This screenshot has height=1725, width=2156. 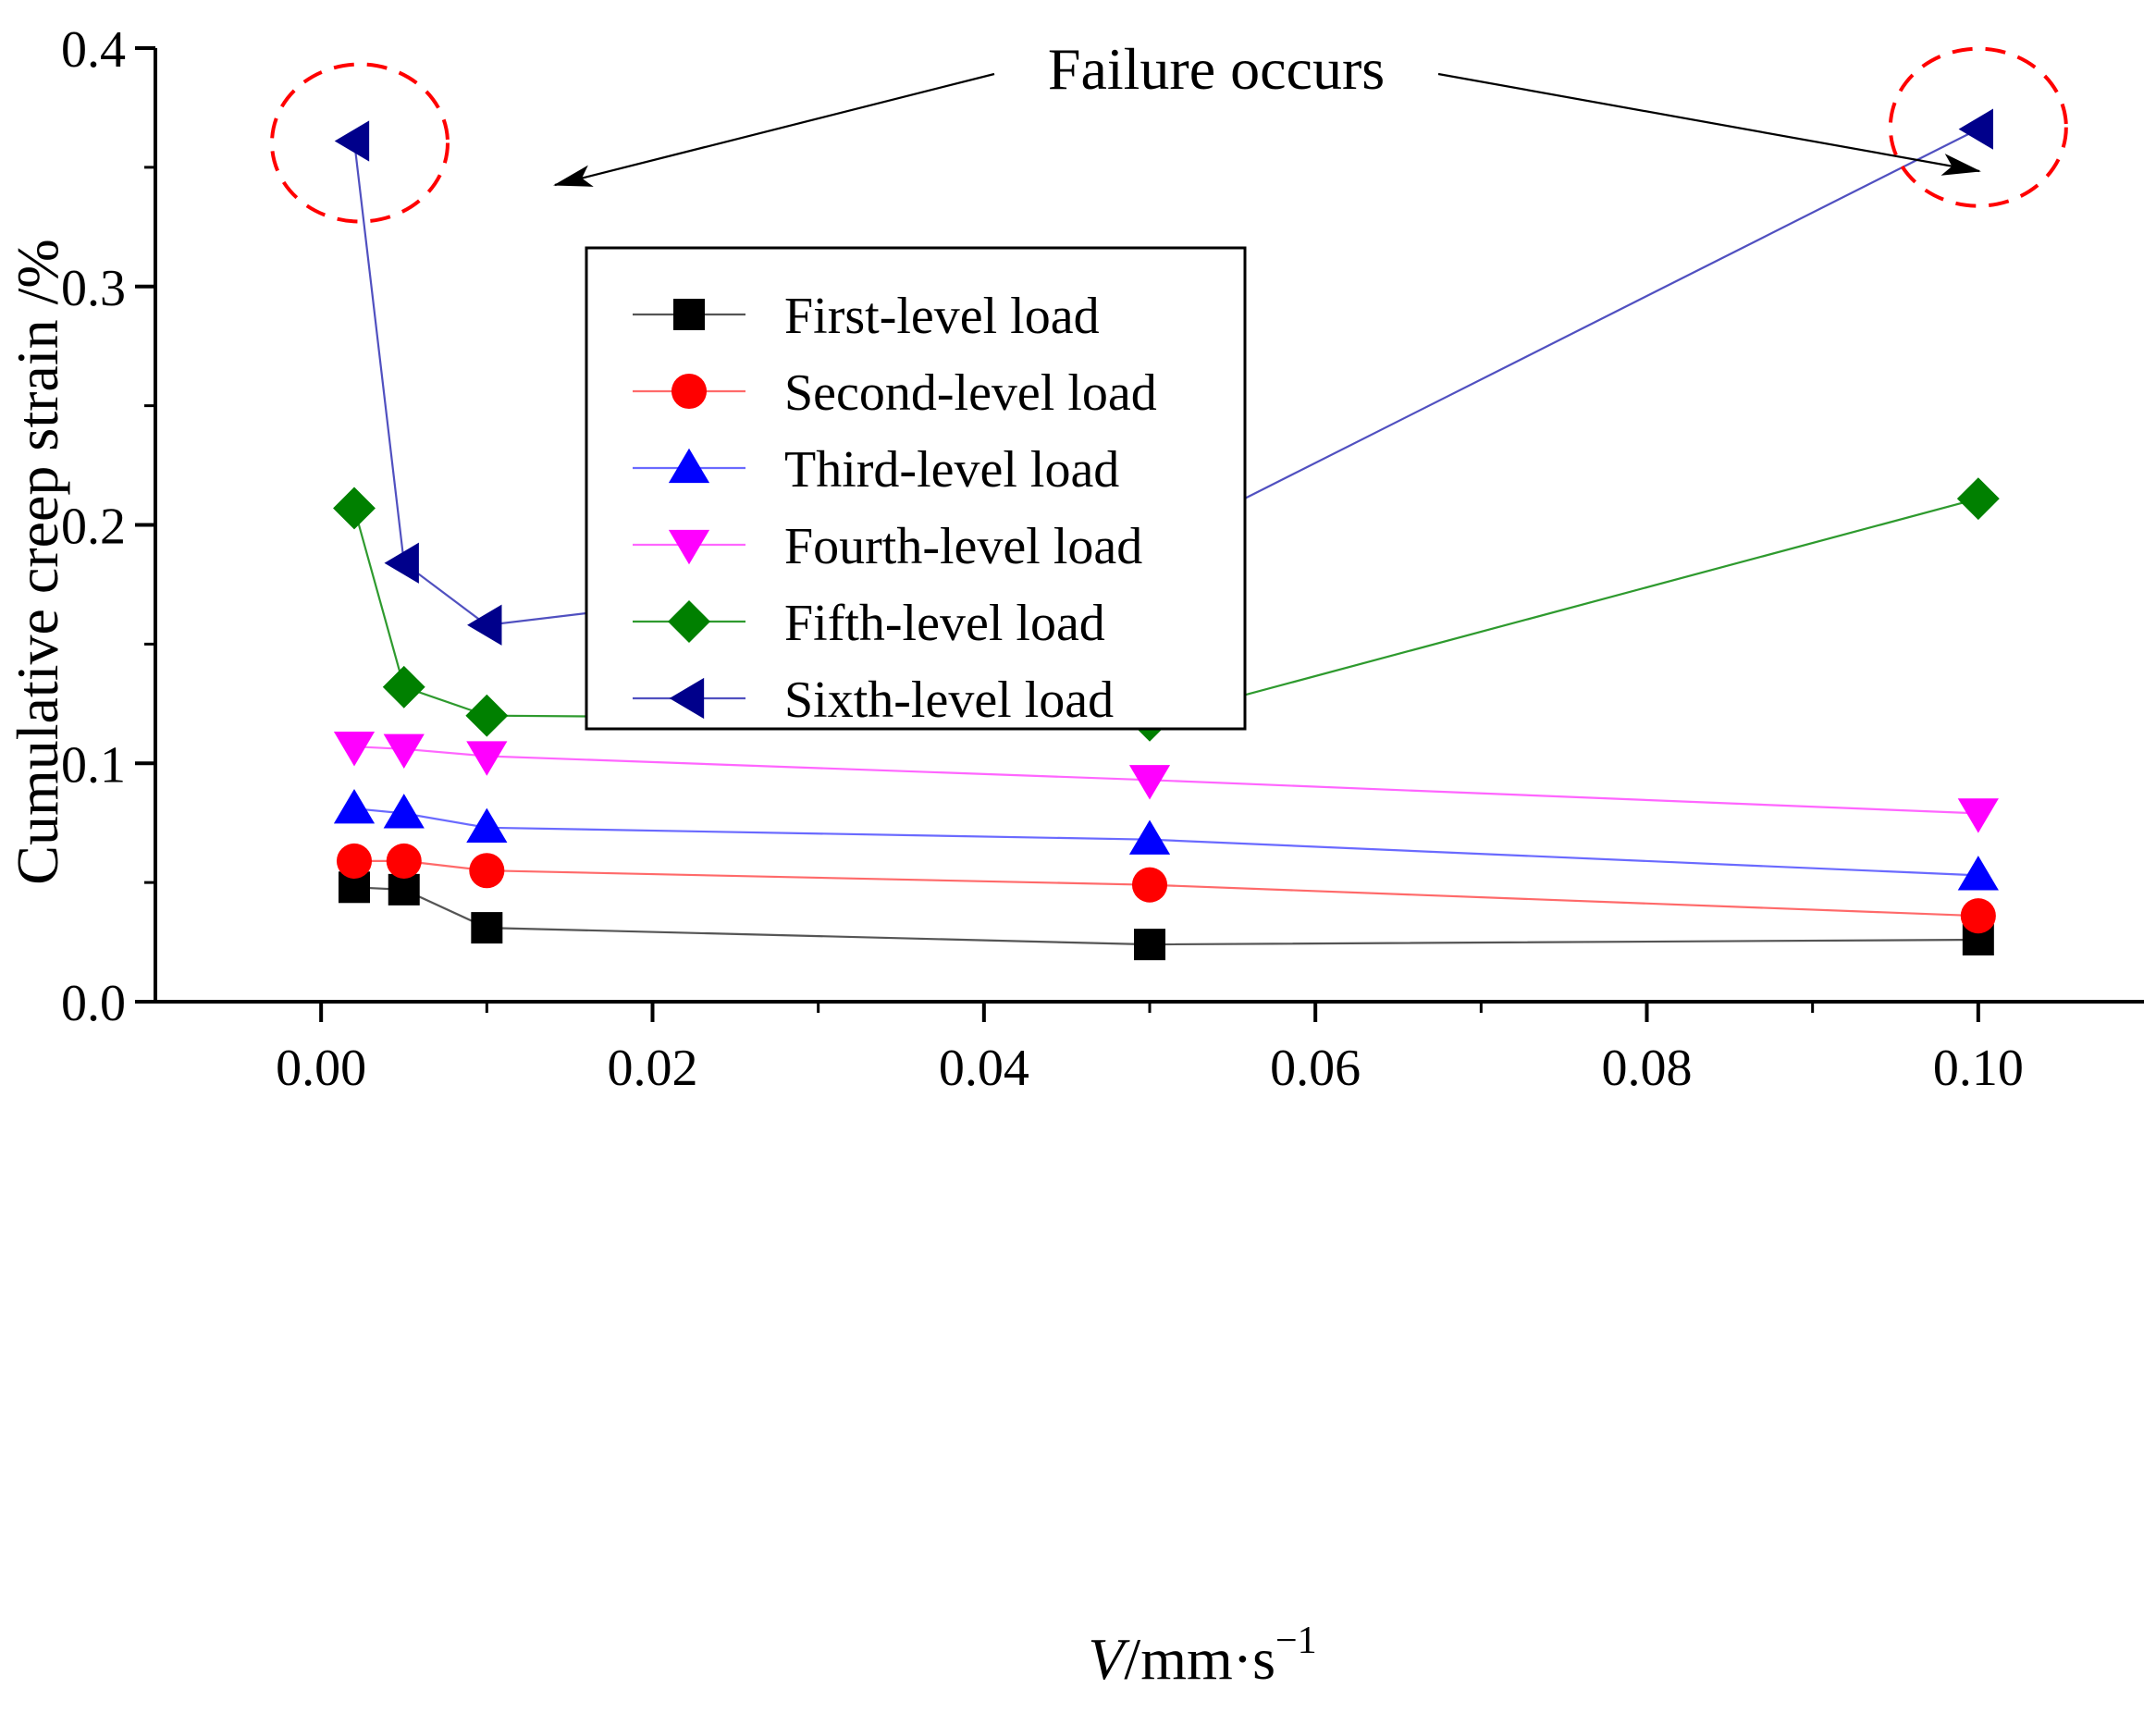 What do you see at coordinates (321, 1068) in the screenshot?
I see `x-tick-label: 0.00` at bounding box center [321, 1068].